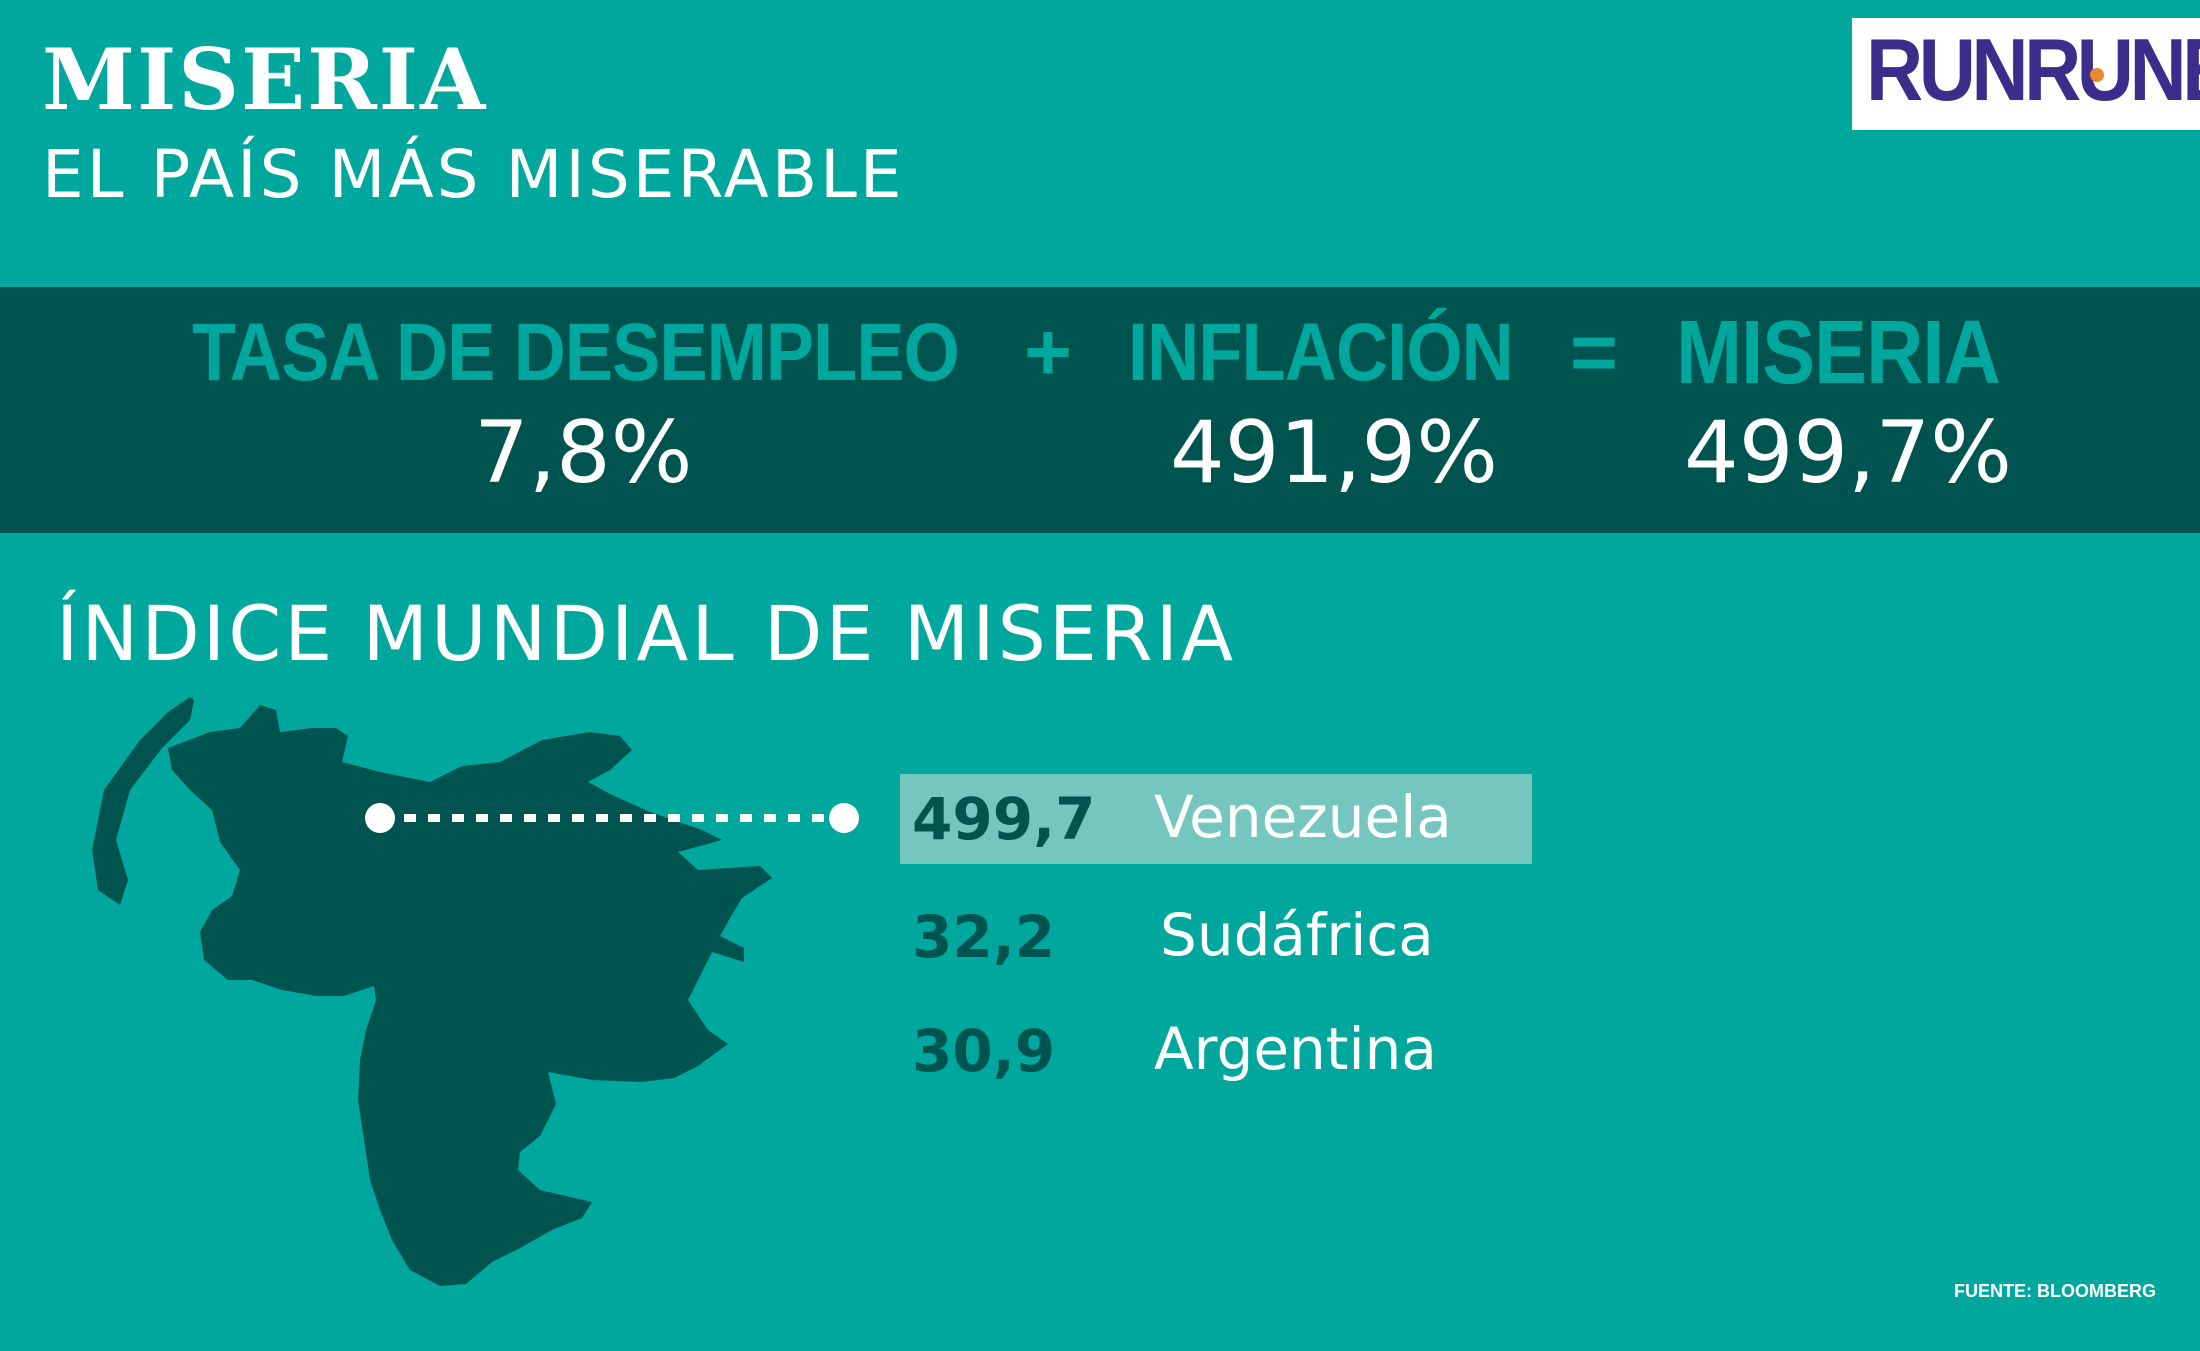 The image size is (2200, 1351). Describe the element at coordinates (1321, 352) in the screenshot. I see `inflation-label: INFLACIÓN` at that location.